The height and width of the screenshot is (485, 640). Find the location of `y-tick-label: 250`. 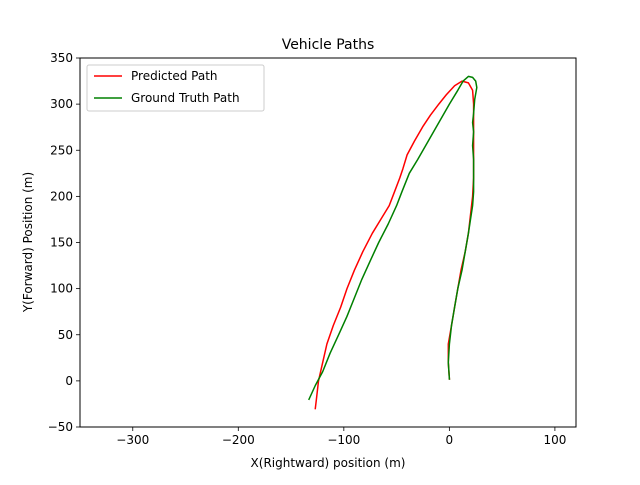

y-tick-label: 250 is located at coordinates (61, 150).